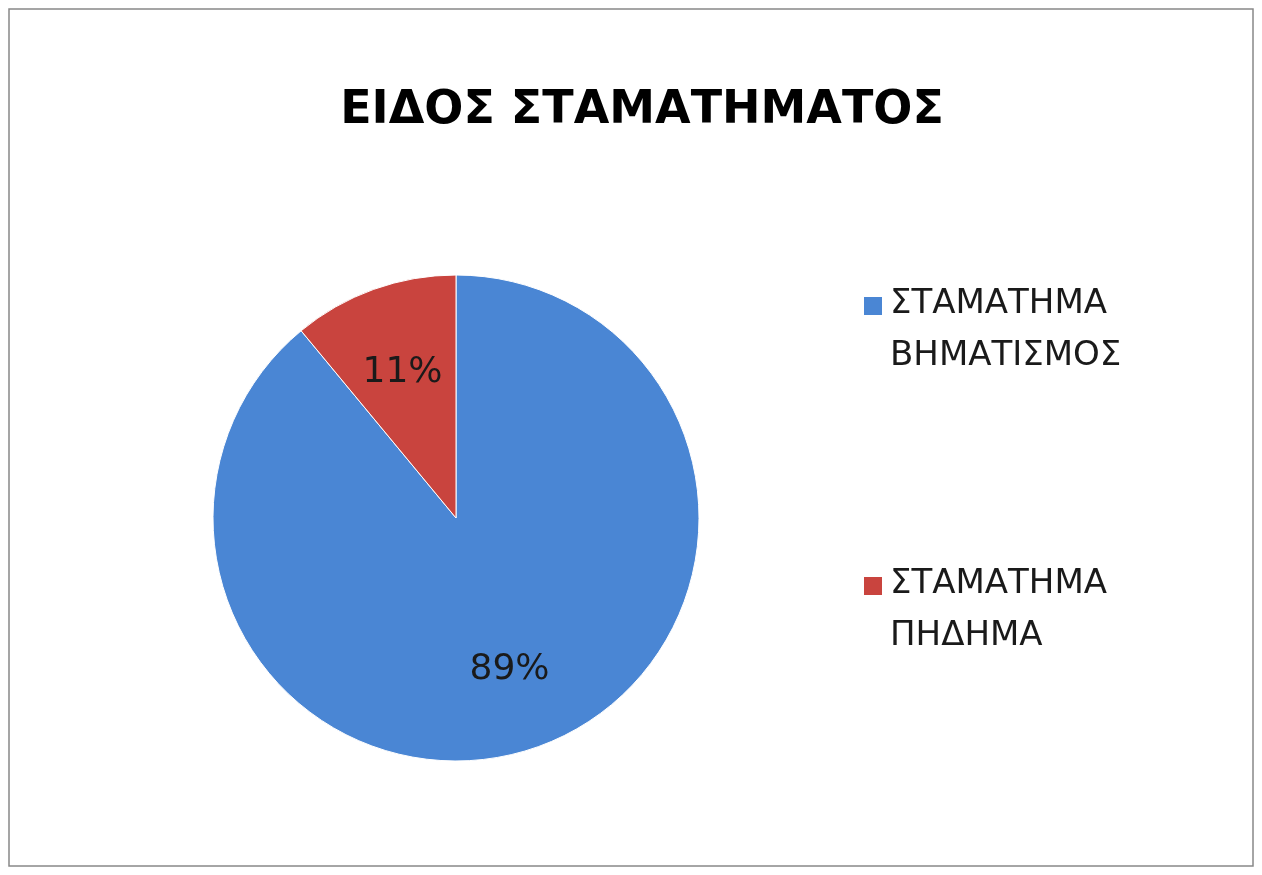 The width and height of the screenshot is (1262, 875). I want to click on data-label: 89%, so click(509, 667).